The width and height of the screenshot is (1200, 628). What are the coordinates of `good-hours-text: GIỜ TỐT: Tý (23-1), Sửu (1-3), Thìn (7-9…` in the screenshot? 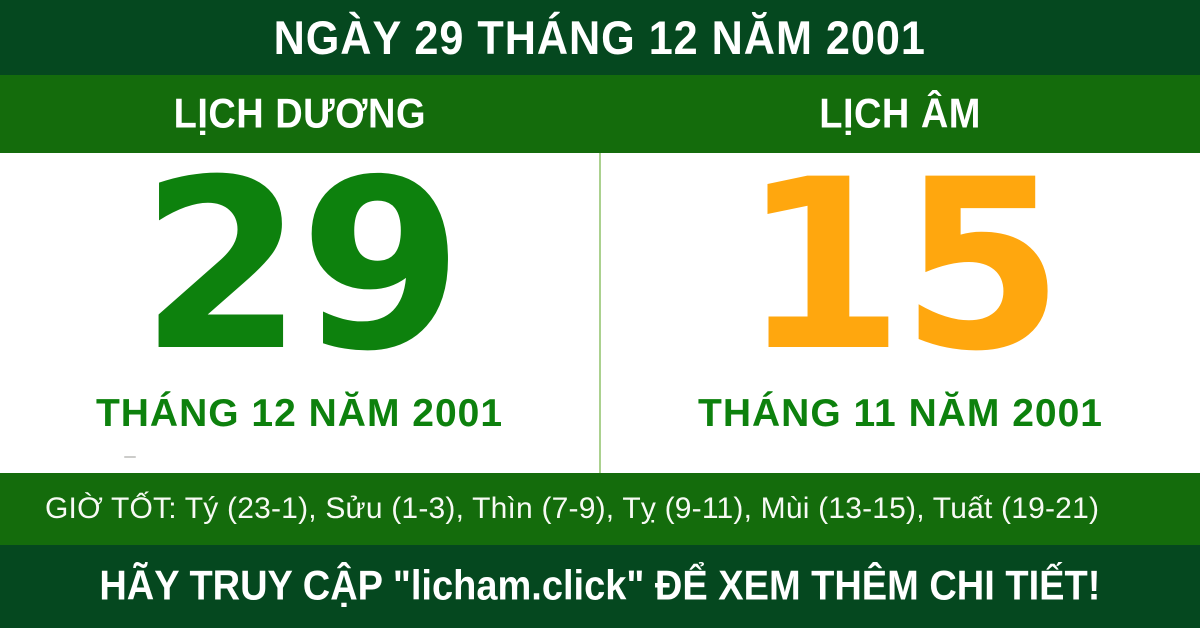 It's located at (572, 508).